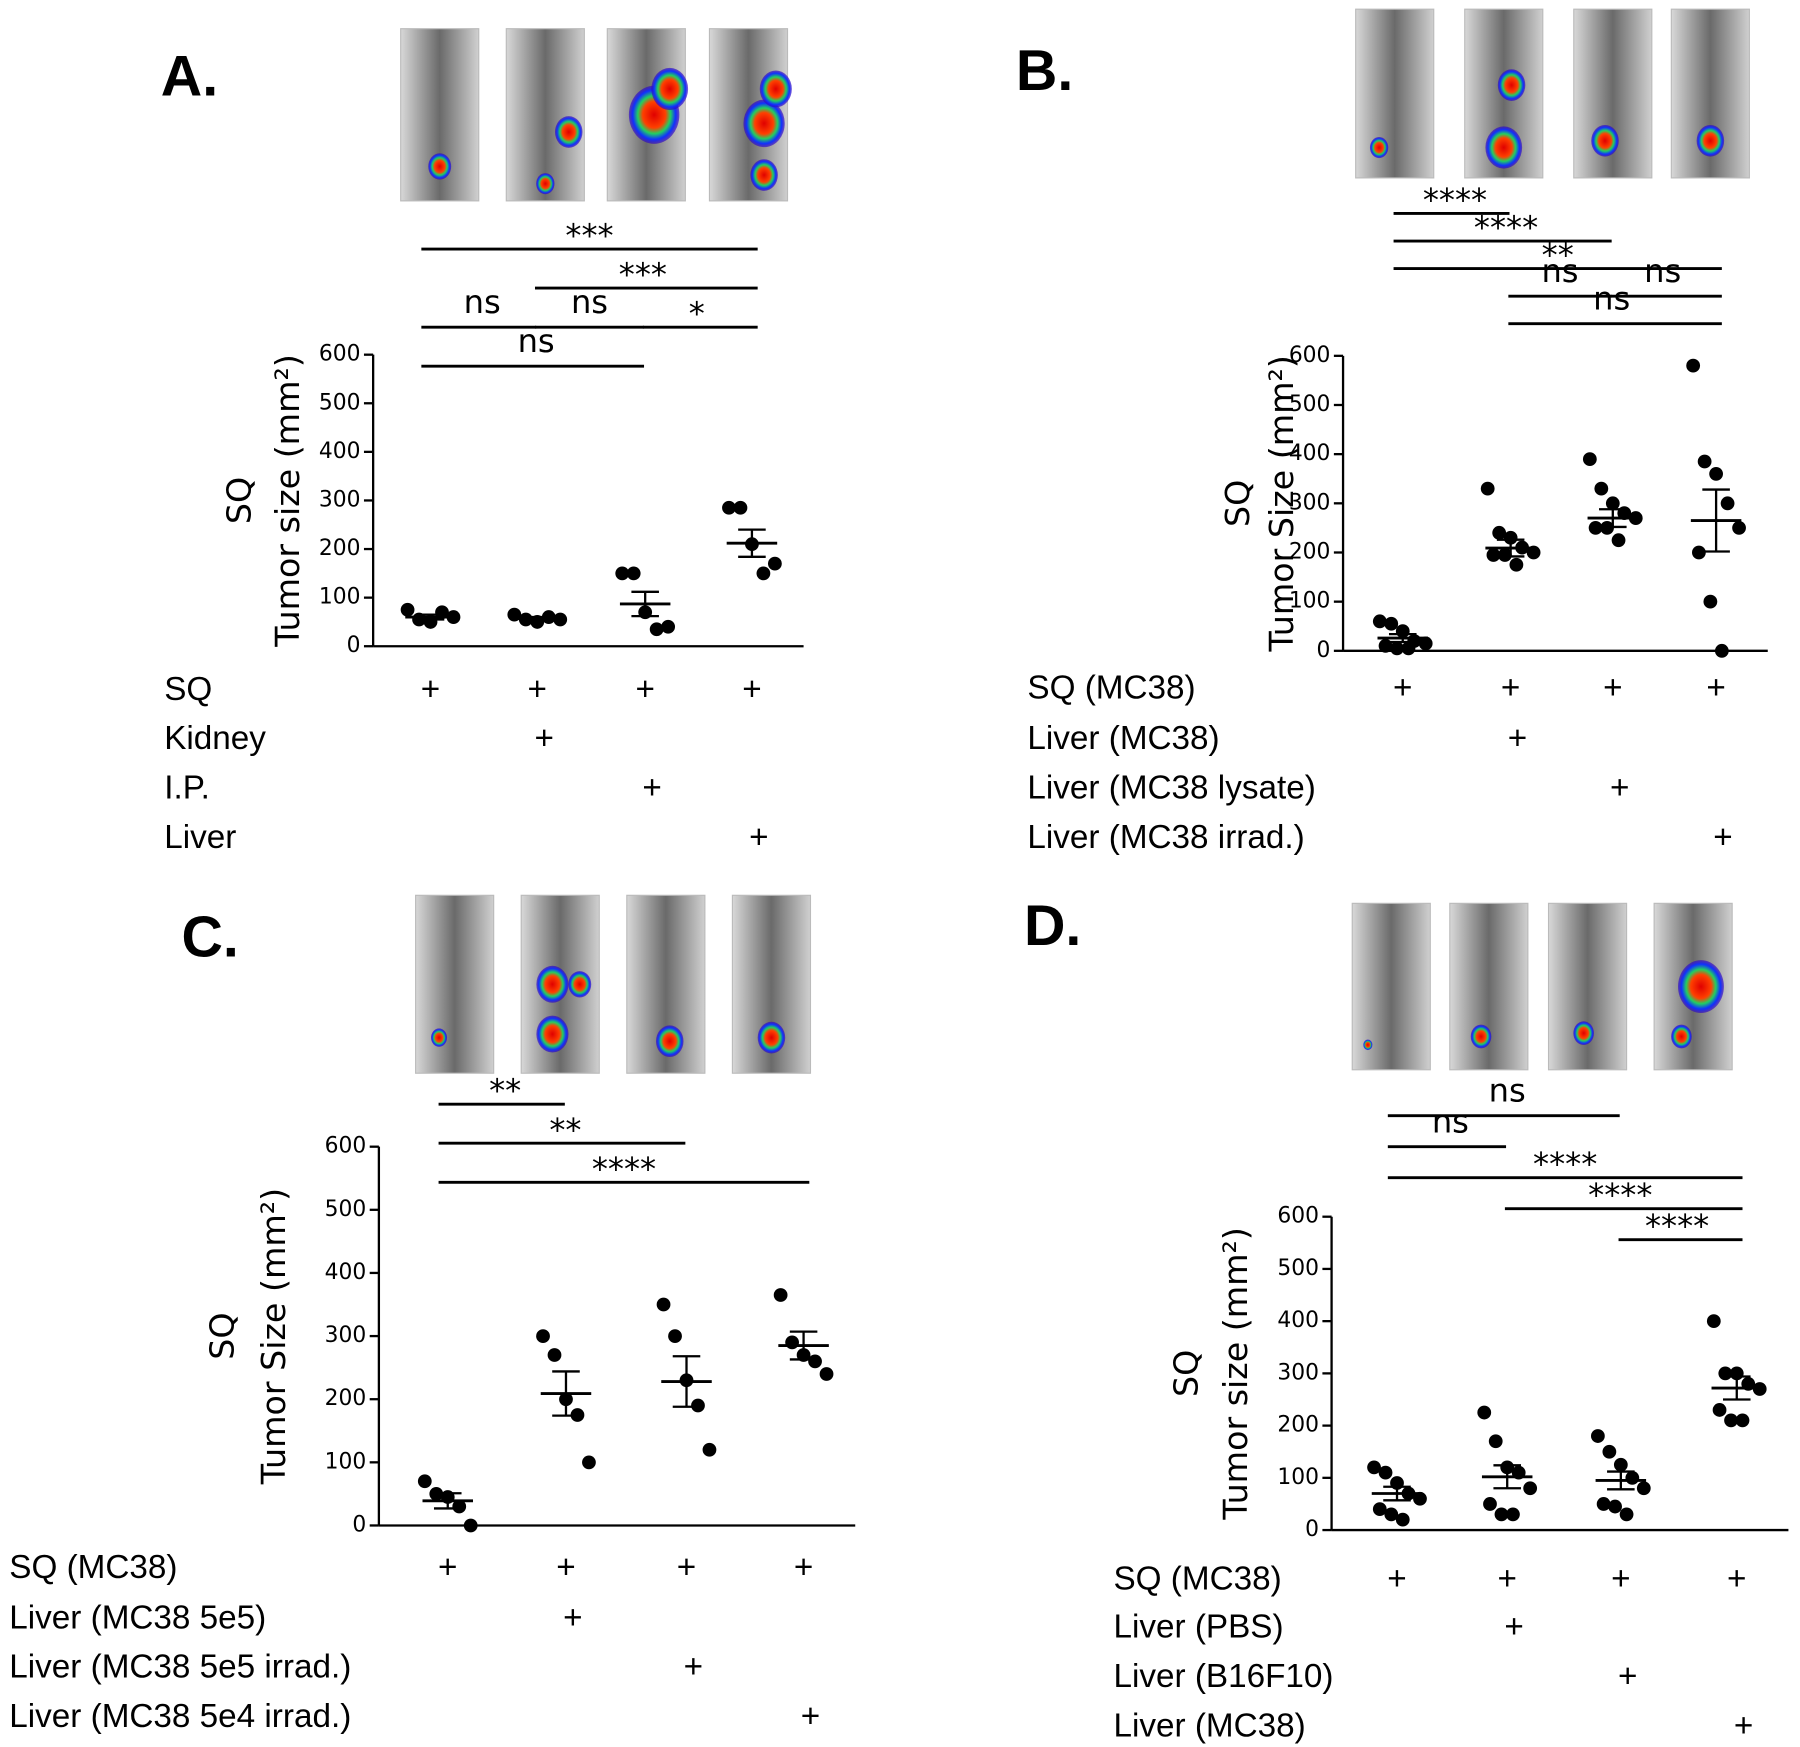 Image resolution: width=1800 pixels, height=1747 pixels. Describe the element at coordinates (340, 548) in the screenshot. I see `y-tick-label: 200` at that location.